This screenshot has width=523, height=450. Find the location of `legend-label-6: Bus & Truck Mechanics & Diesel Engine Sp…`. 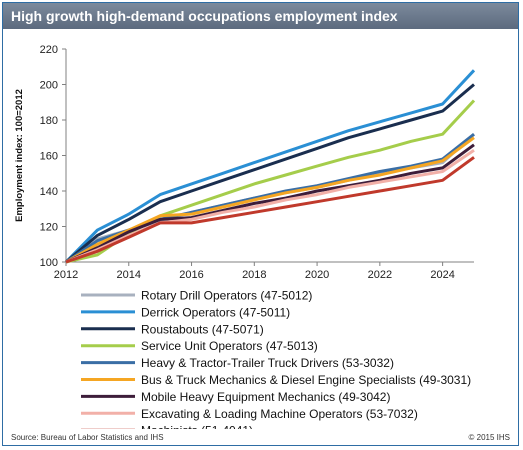

legend-label-6: Bus & Truck Mechanics & Diesel Engine Sp… is located at coordinates (306, 380).